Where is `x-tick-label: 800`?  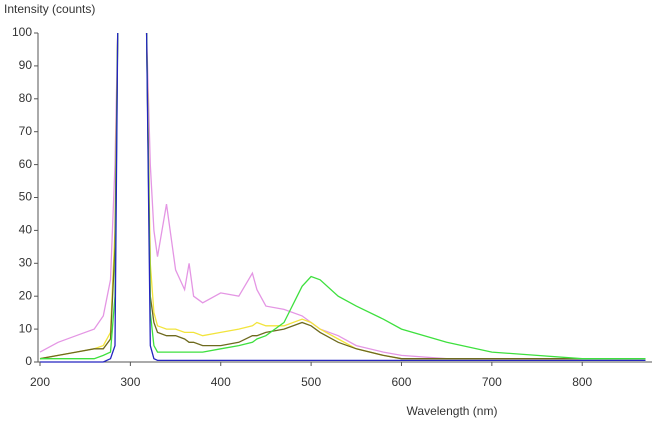 x-tick-label: 800 is located at coordinates (582, 382).